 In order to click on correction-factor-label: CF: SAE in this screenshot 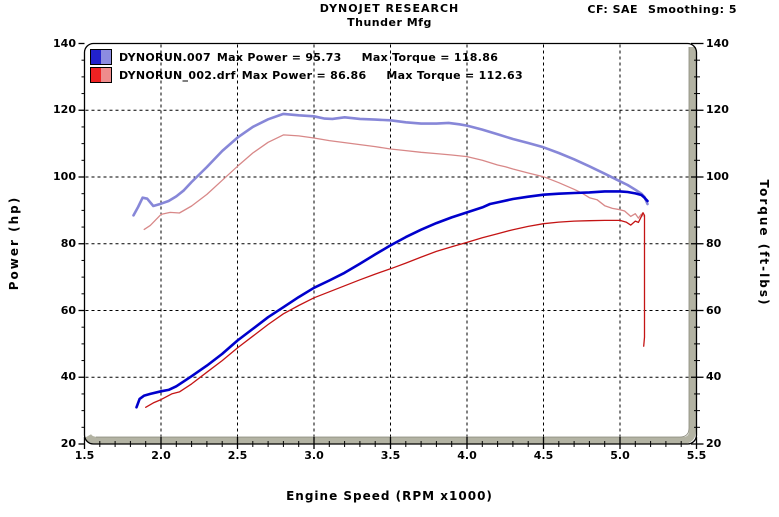, I will do `click(613, 9)`.